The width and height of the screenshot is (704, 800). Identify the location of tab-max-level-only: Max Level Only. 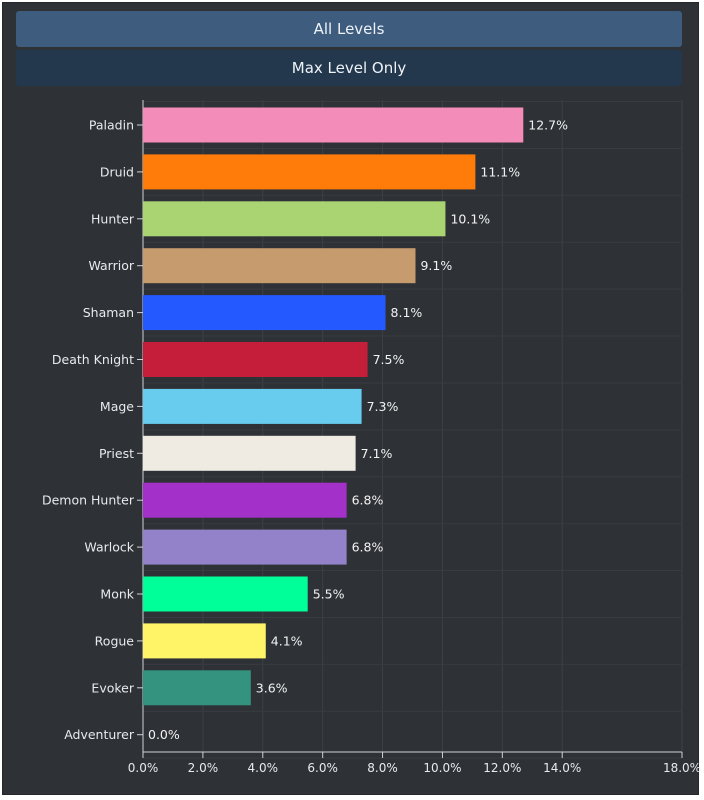
(349, 68).